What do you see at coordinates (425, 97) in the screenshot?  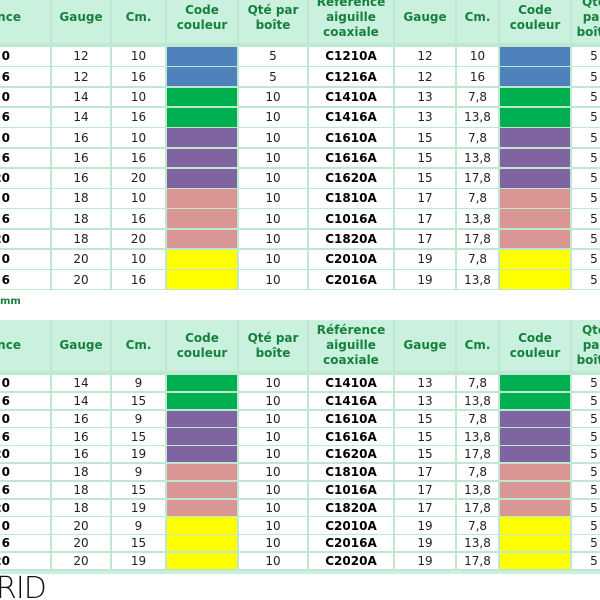 I see `value-cell: 13` at bounding box center [425, 97].